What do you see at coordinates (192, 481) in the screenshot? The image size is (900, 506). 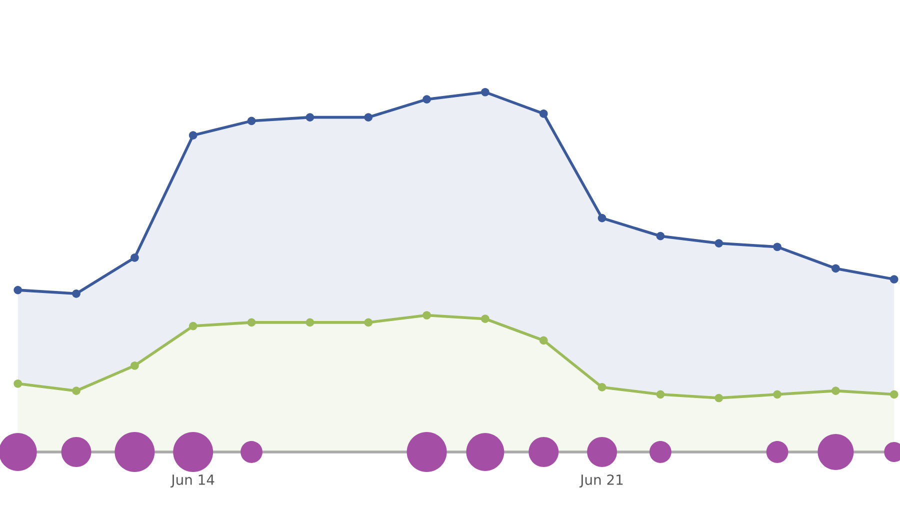 I see `x-tick-label: Jun 14` at bounding box center [192, 481].